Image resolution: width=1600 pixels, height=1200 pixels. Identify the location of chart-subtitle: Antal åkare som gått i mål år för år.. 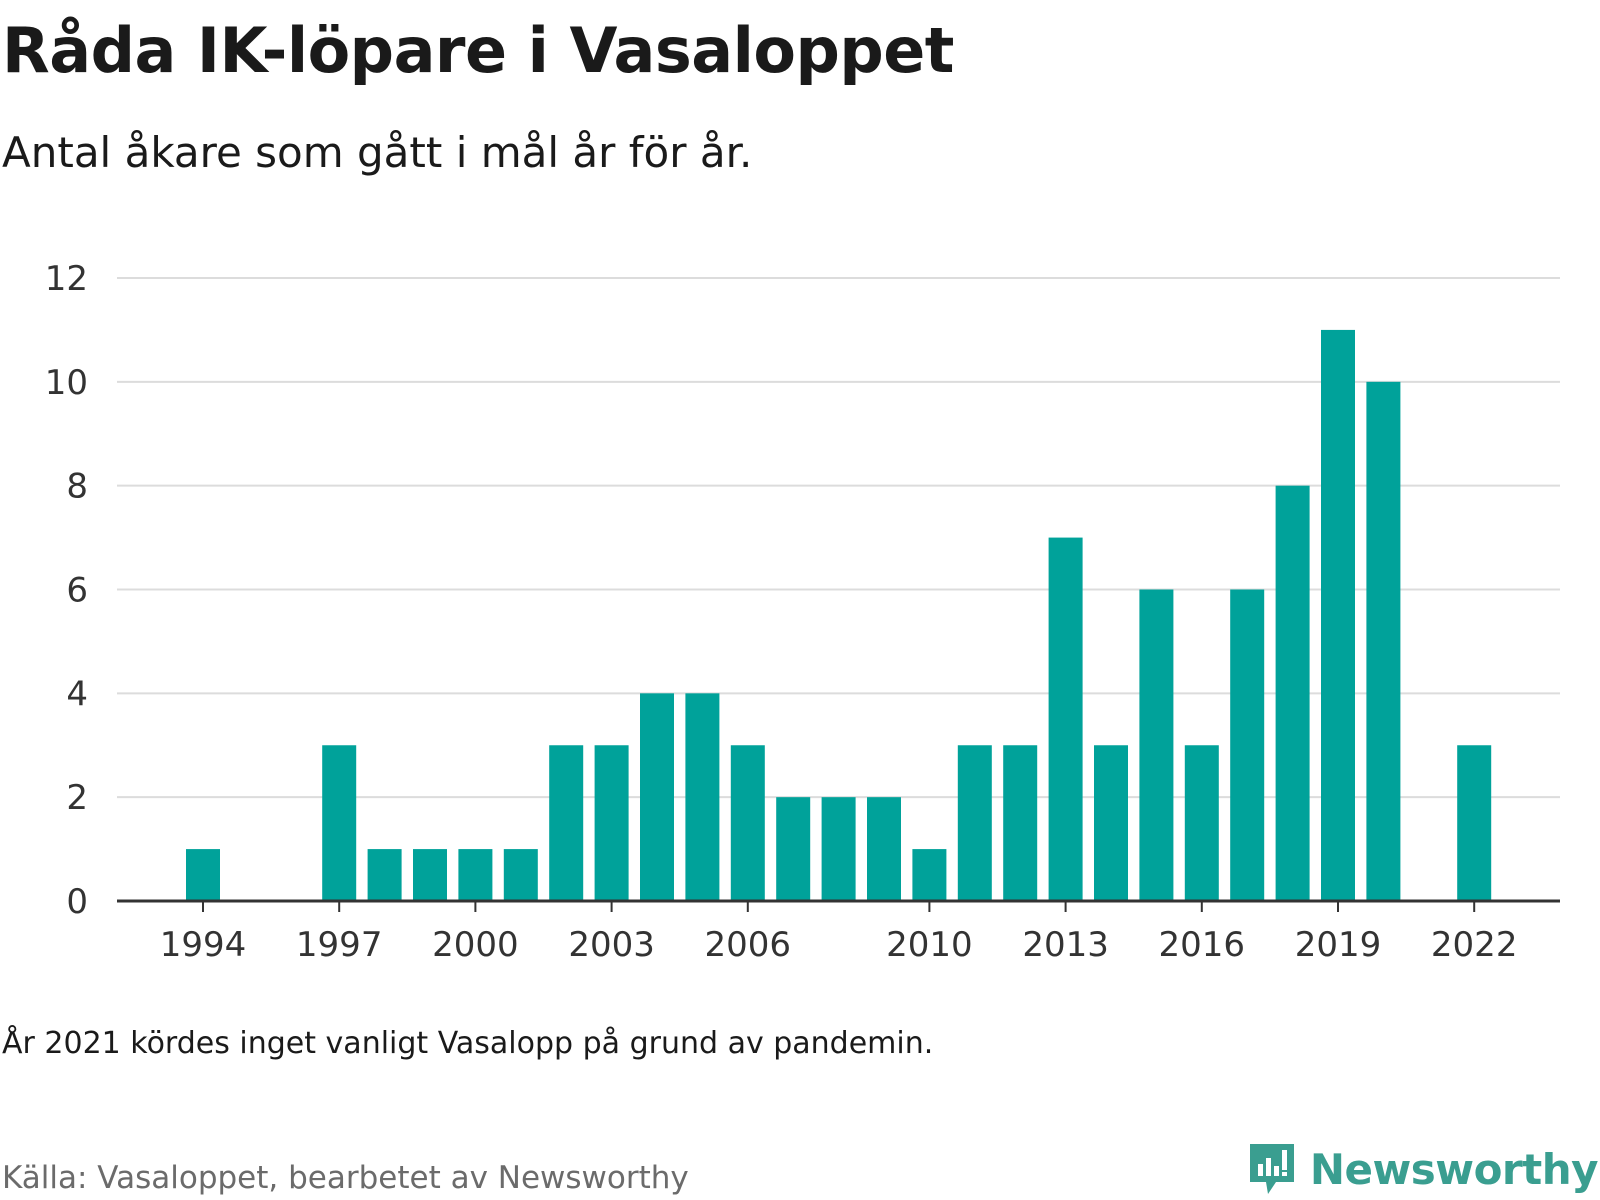
(377, 152).